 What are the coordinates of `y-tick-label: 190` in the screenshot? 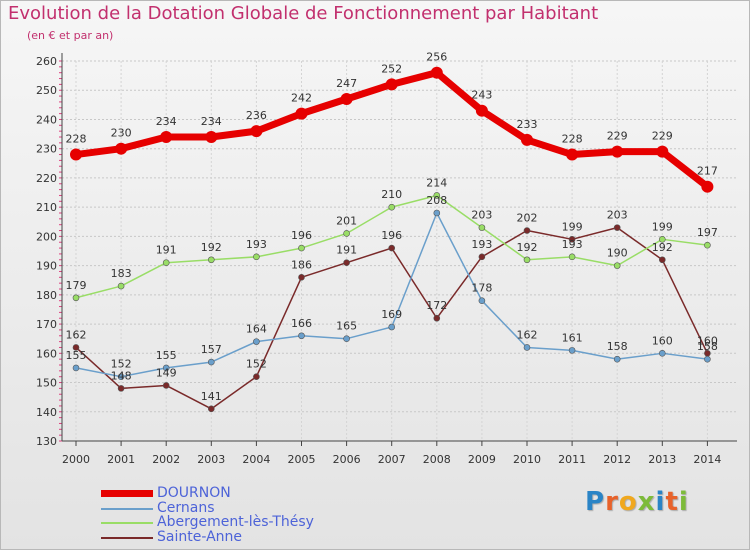 It's located at (46, 266).